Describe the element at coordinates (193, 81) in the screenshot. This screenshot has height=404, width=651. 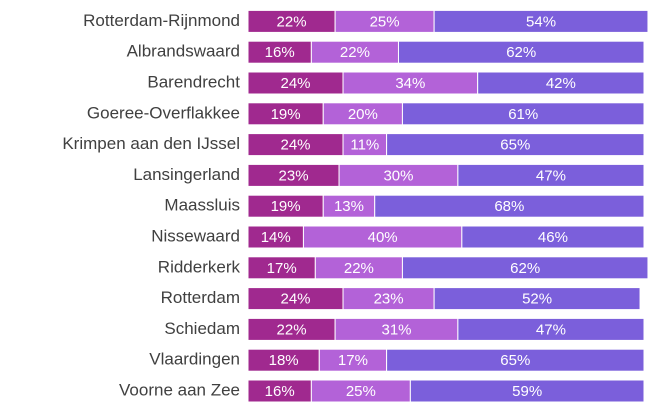
I see `category-label: Barendrecht` at that location.